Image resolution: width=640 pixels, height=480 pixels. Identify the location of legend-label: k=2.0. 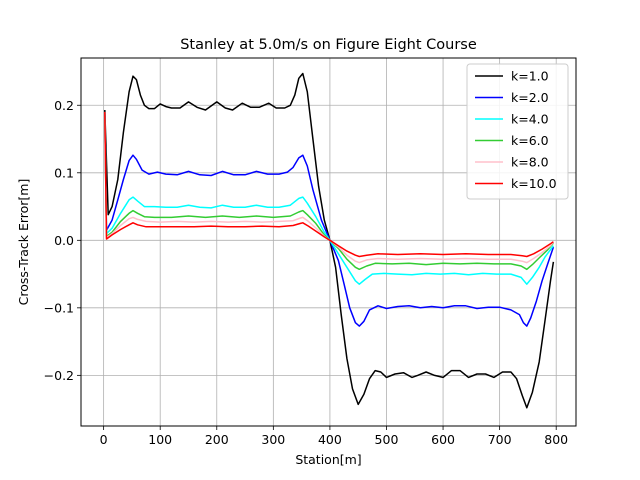
(530, 97).